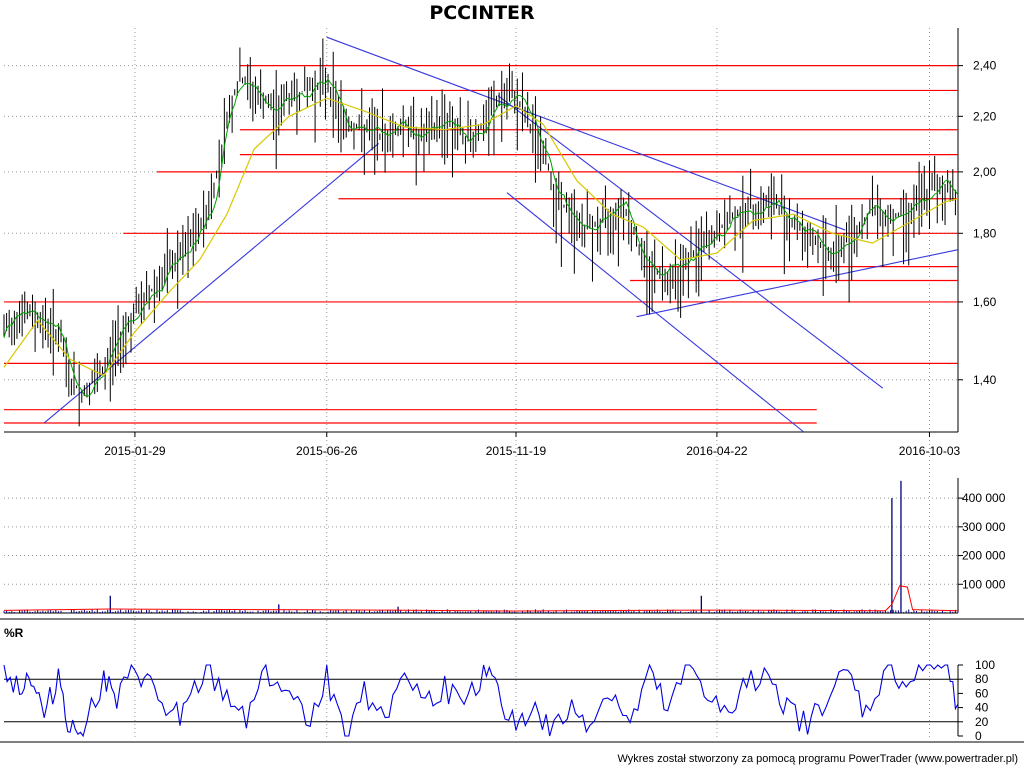 The height and width of the screenshot is (773, 1024). Describe the element at coordinates (135, 451) in the screenshot. I see `x-tick-label: 2015-01-29` at that location.